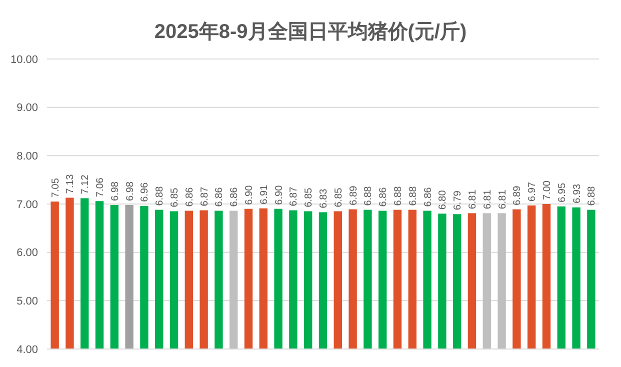  Describe the element at coordinates (562, 192) in the screenshot. I see `data-label: 6.95` at that location.